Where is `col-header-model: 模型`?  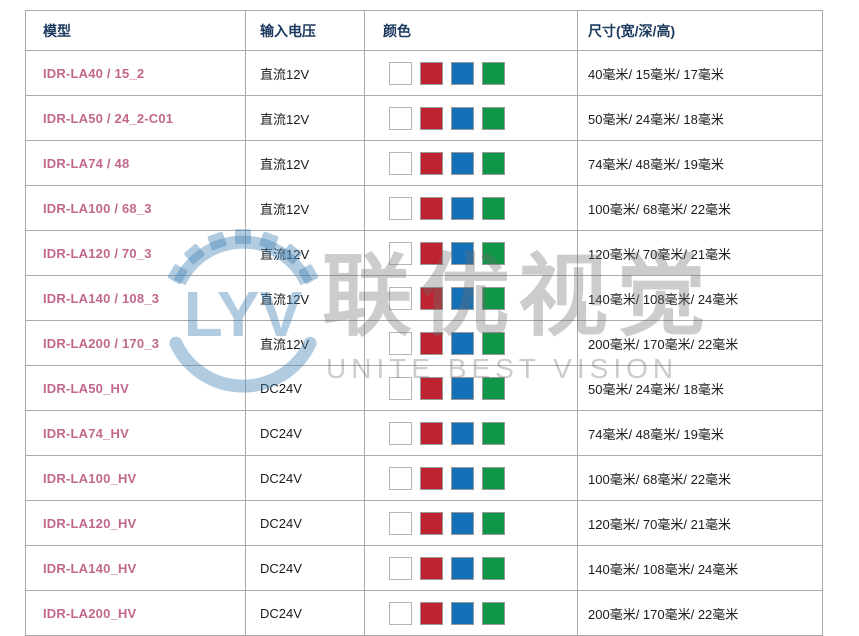 col-header-model: 模型 is located at coordinates (135, 30).